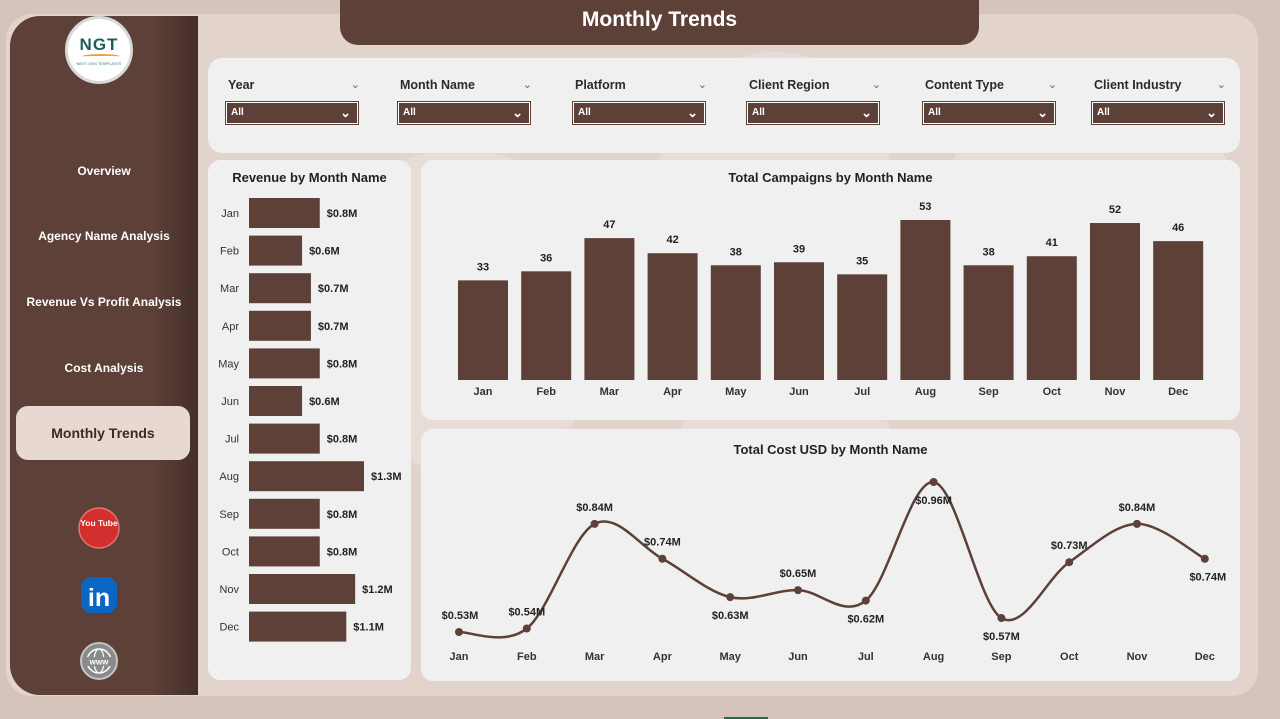  What do you see at coordinates (104, 171) in the screenshot?
I see `sidebar-item-overview: Overview` at bounding box center [104, 171].